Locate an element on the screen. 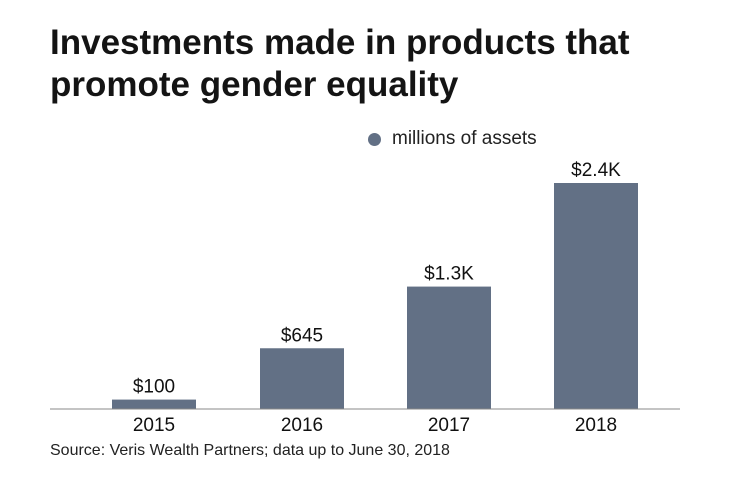  bar-2015 is located at coordinates (154, 404).